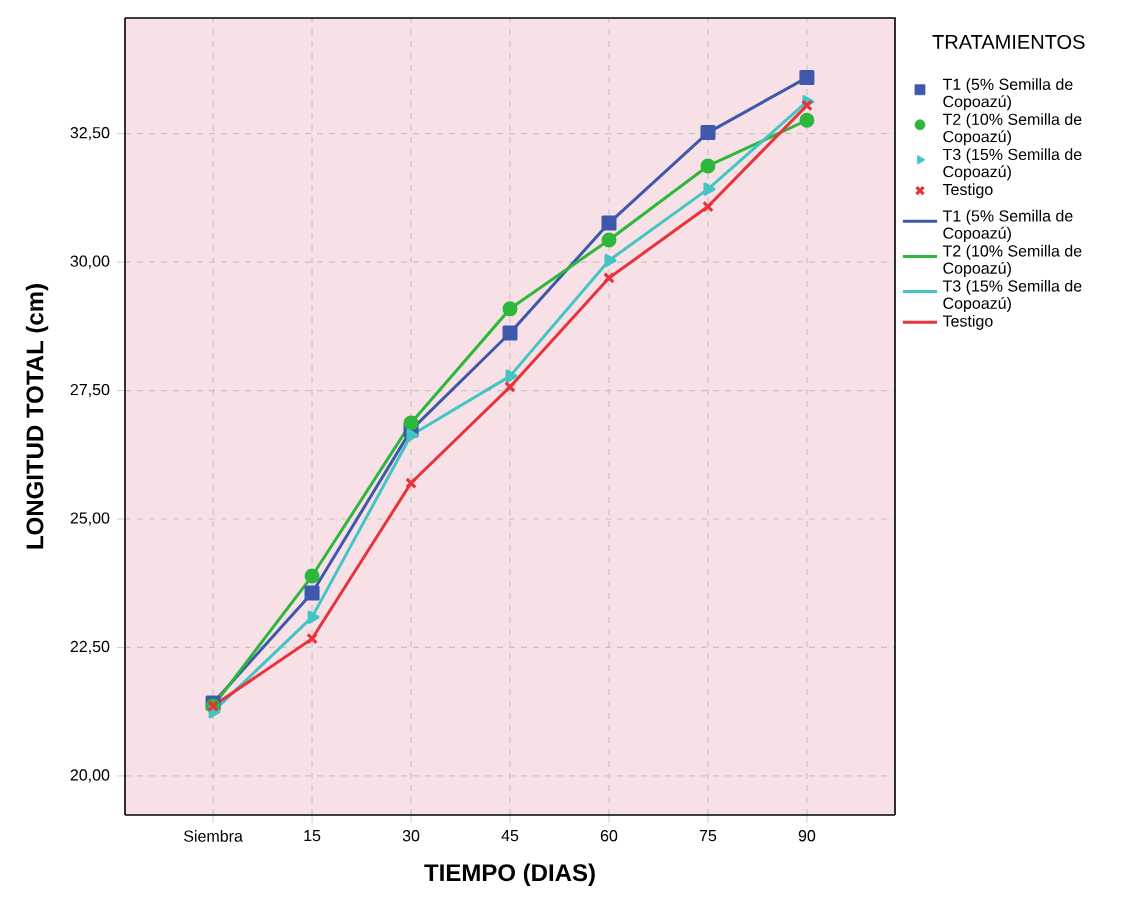 This screenshot has height=897, width=1127. Describe the element at coordinates (90, 647) in the screenshot. I see `y-tick-label: 22,50` at that location.